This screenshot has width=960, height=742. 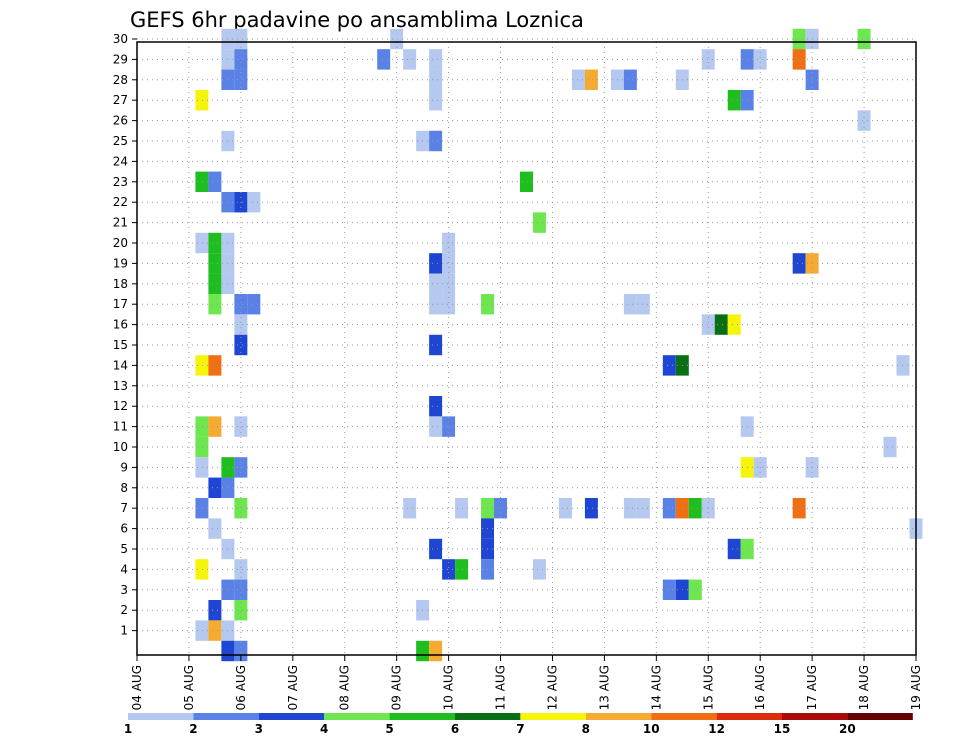 What do you see at coordinates (708, 687) in the screenshot?
I see `x-tick-label: 15 AUG` at bounding box center [708, 687].